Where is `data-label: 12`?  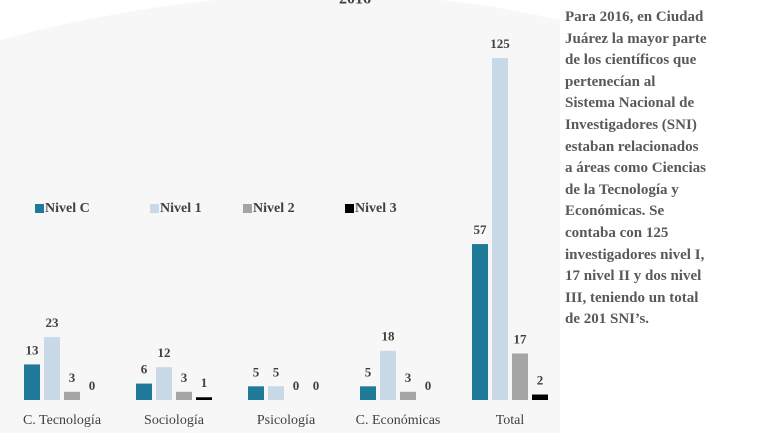 data-label: 12 is located at coordinates (164, 352).